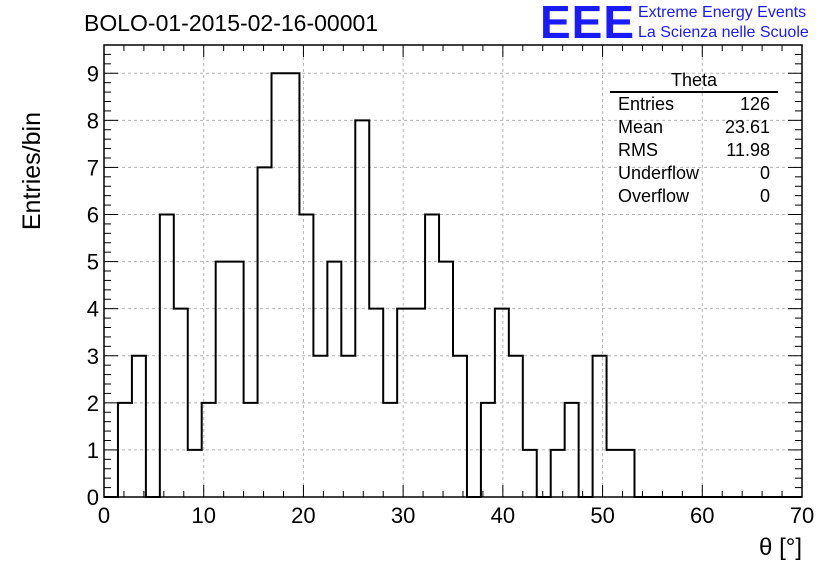 Image resolution: width=836 pixels, height=572 pixels. I want to click on stats-row-entries: Entries 126, so click(694, 104).